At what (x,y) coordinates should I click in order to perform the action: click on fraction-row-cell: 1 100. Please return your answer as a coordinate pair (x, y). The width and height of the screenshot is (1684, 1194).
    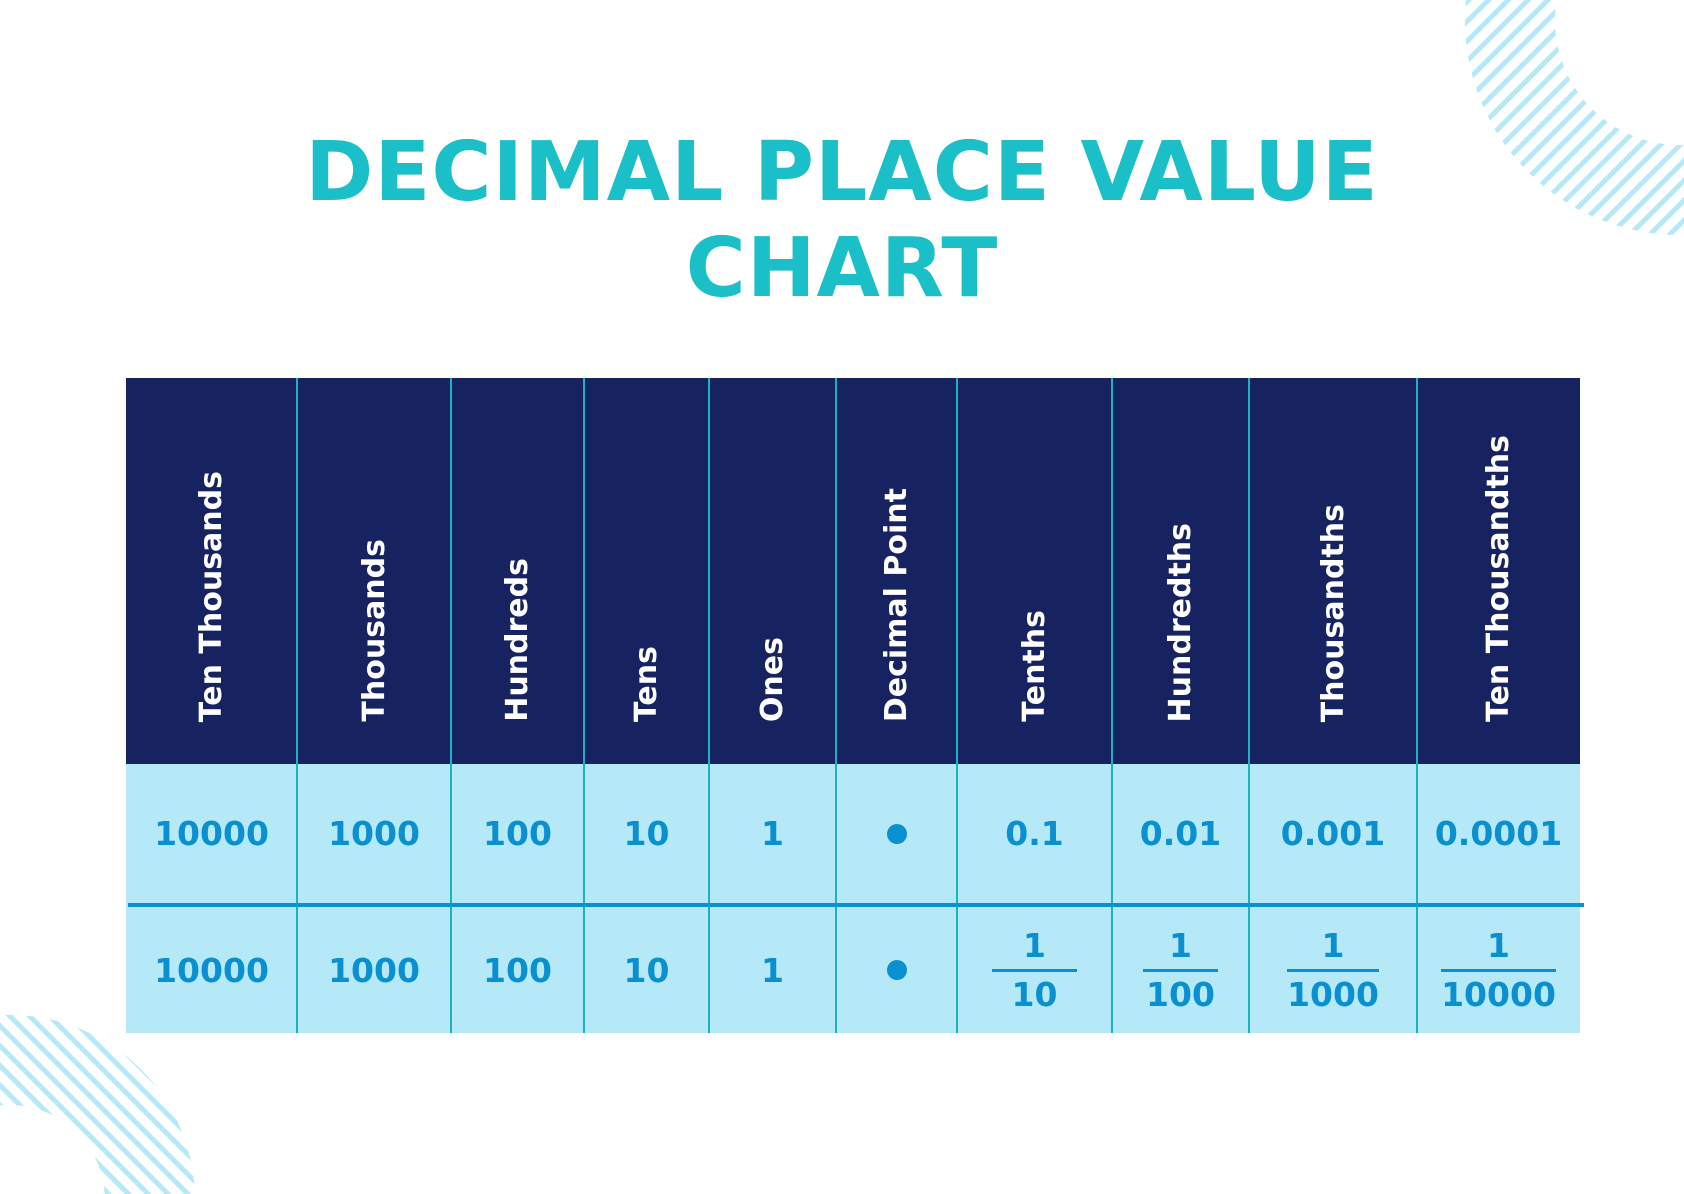
    Looking at the image, I should click on (1180, 970).